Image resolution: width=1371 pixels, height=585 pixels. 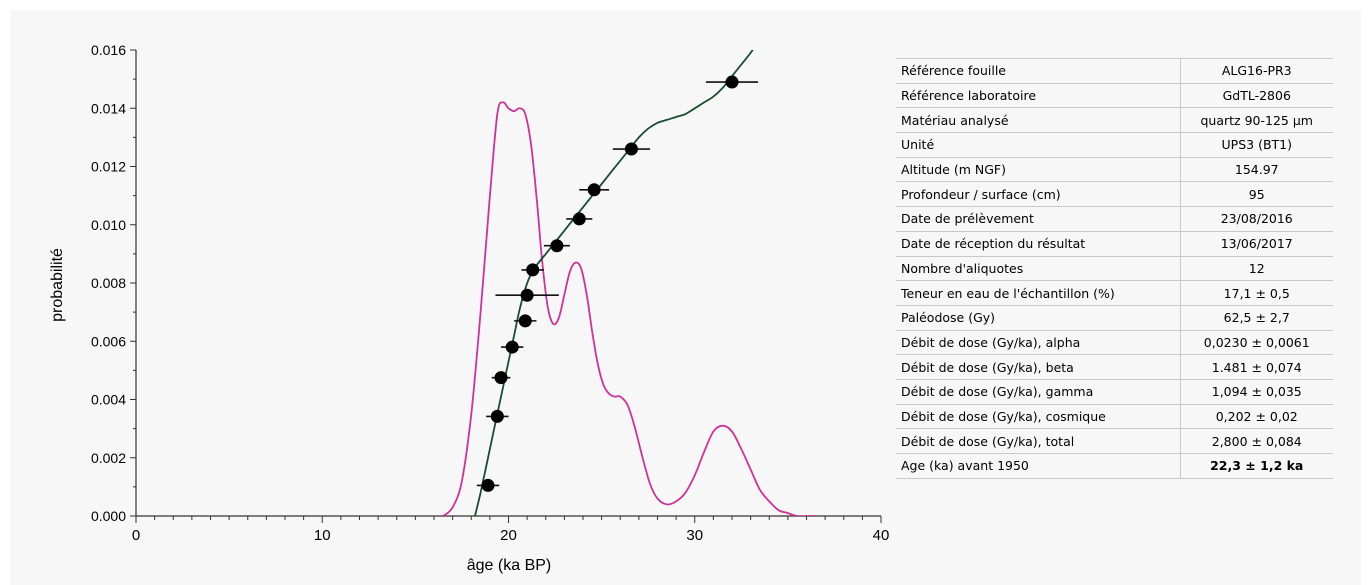 I want to click on table-row: Matériau analysé quartz 90-125 µm, so click(x=1114, y=120).